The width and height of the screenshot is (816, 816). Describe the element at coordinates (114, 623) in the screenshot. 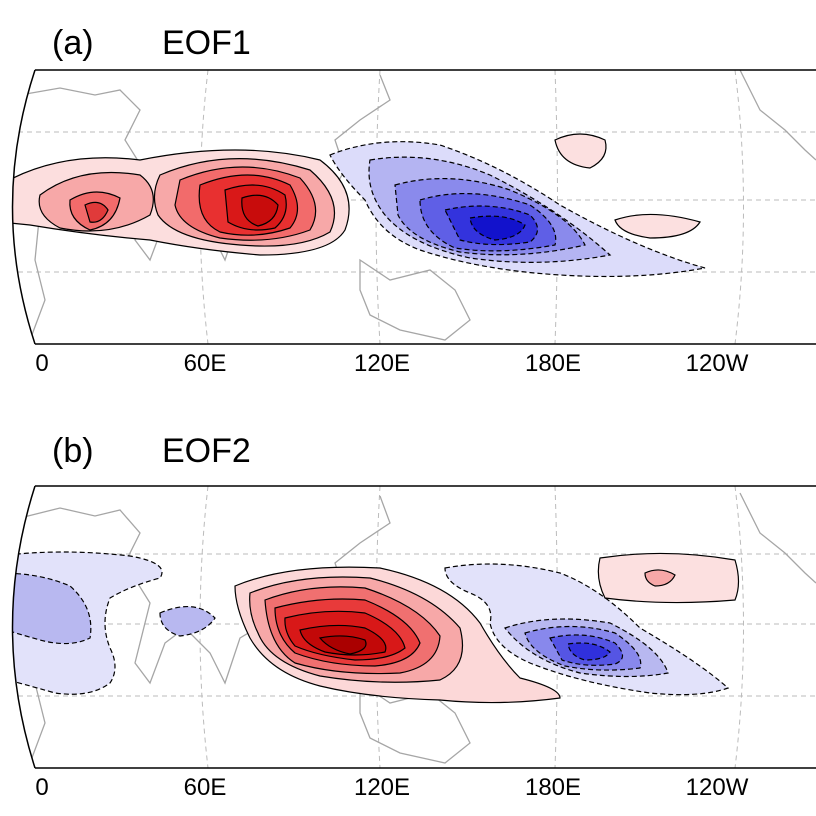

I see `negative-anomaly-west` at that location.